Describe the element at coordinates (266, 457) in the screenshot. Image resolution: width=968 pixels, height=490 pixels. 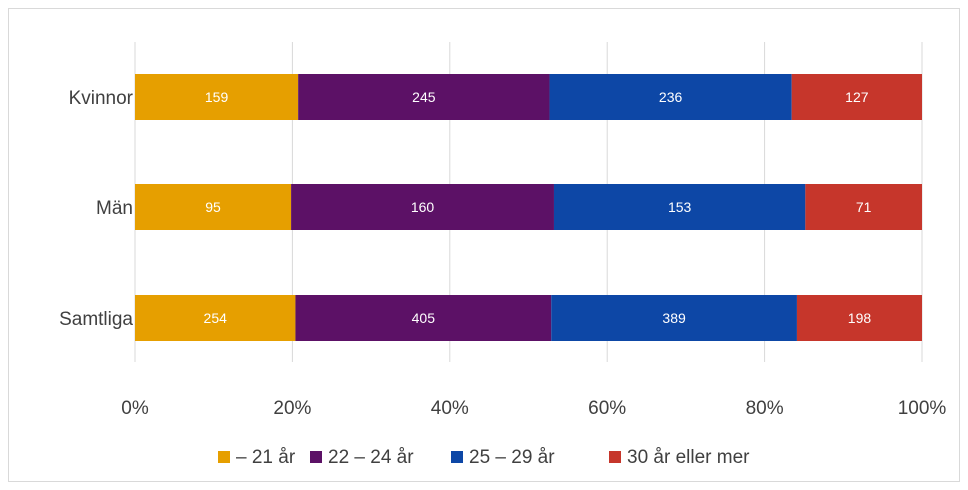
I see `legend-label: – 21 år` at that location.